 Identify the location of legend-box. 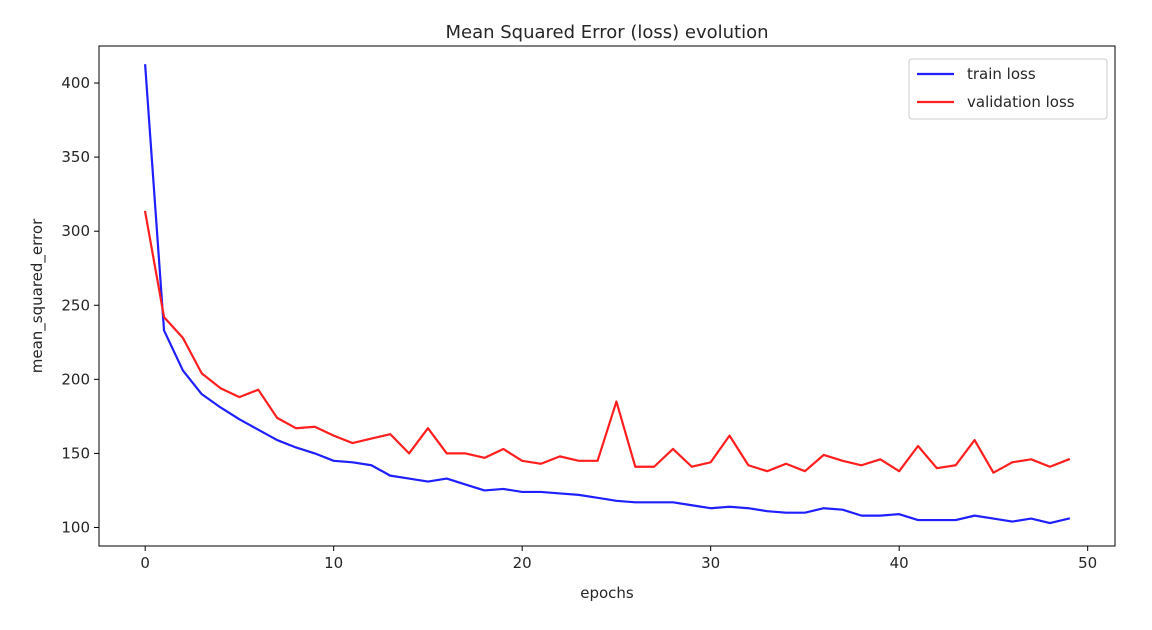
(1008, 89).